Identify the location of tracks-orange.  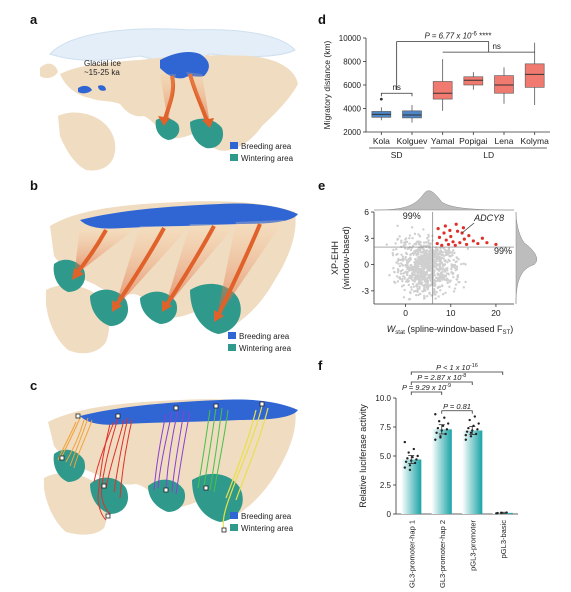
(75, 443).